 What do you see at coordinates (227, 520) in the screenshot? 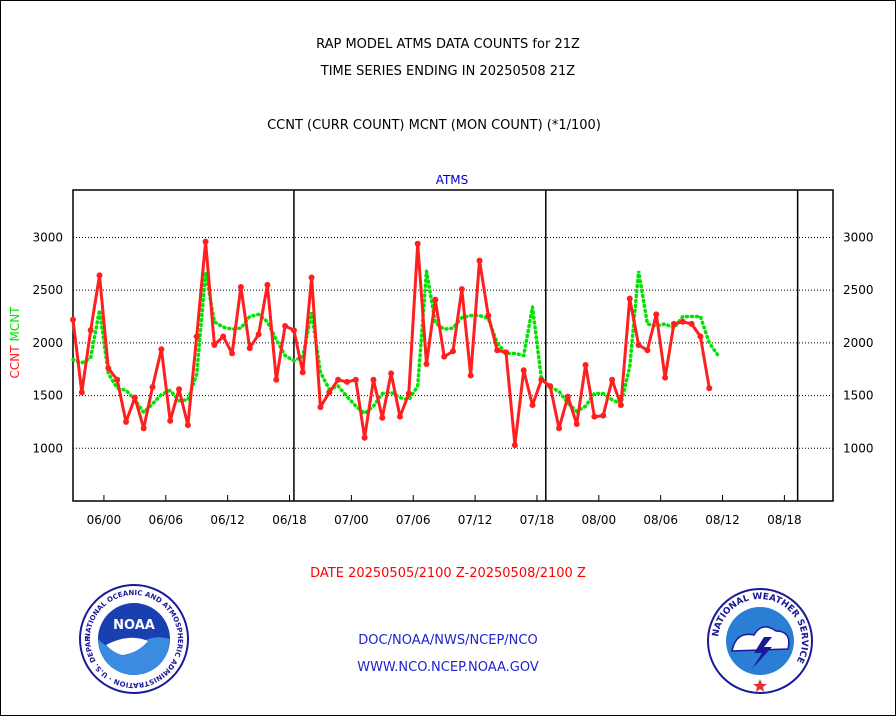
I see `xtick-label: 06/12` at bounding box center [227, 520].